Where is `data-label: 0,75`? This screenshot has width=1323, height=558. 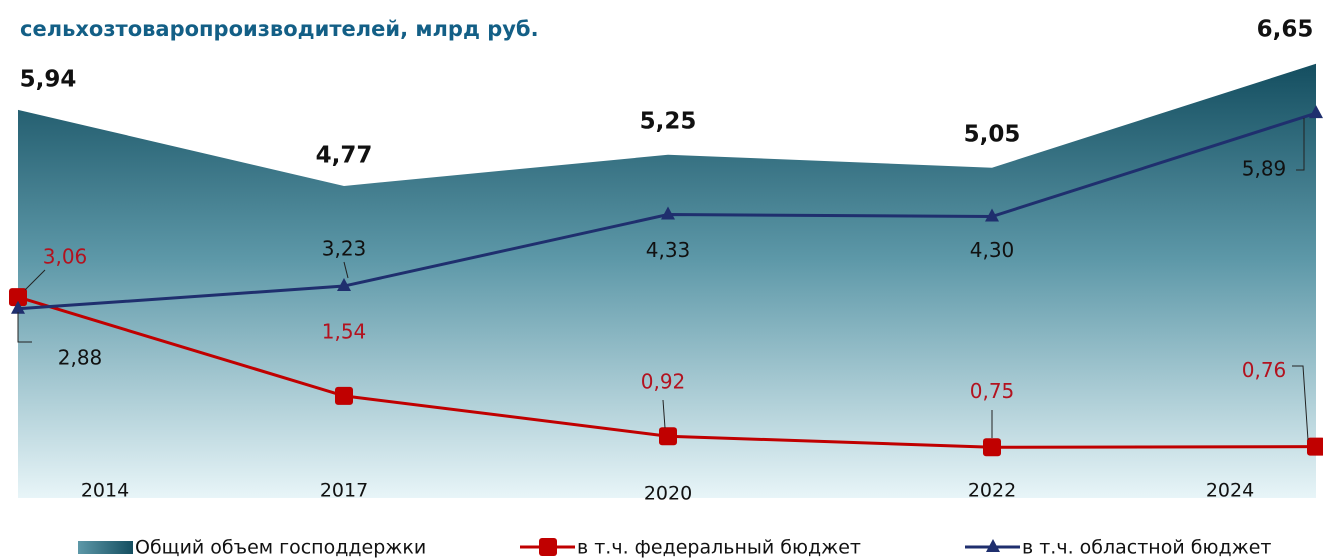
data-label: 0,75 is located at coordinates (992, 391).